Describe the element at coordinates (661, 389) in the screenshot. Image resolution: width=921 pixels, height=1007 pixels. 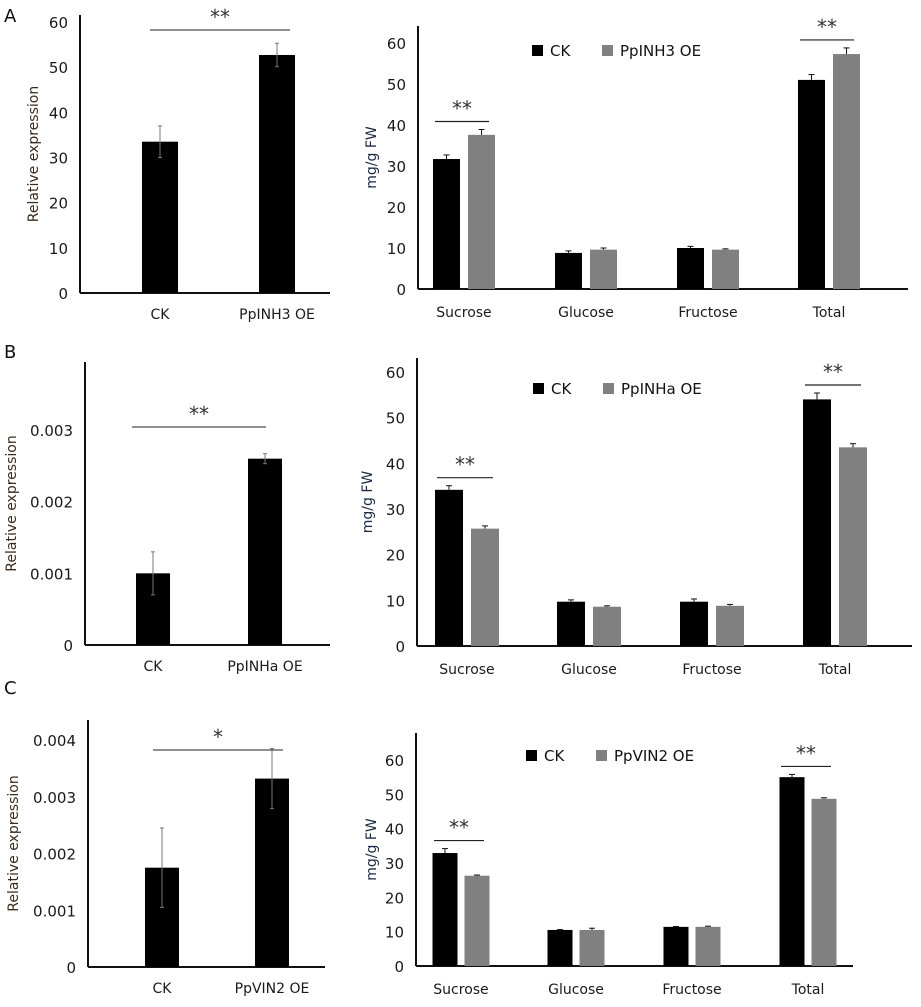
I see `legend-label-oe: PpINHa OE` at that location.